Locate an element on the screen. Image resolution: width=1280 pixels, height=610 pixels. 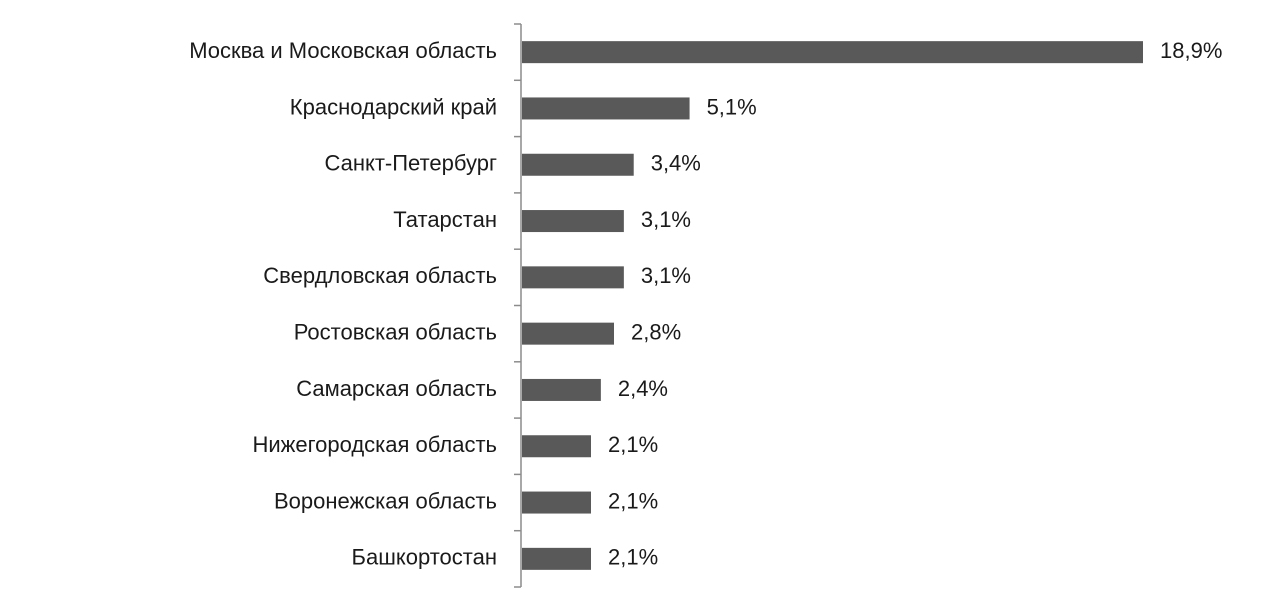
category-label: Москва и Московская область is located at coordinates (343, 50).